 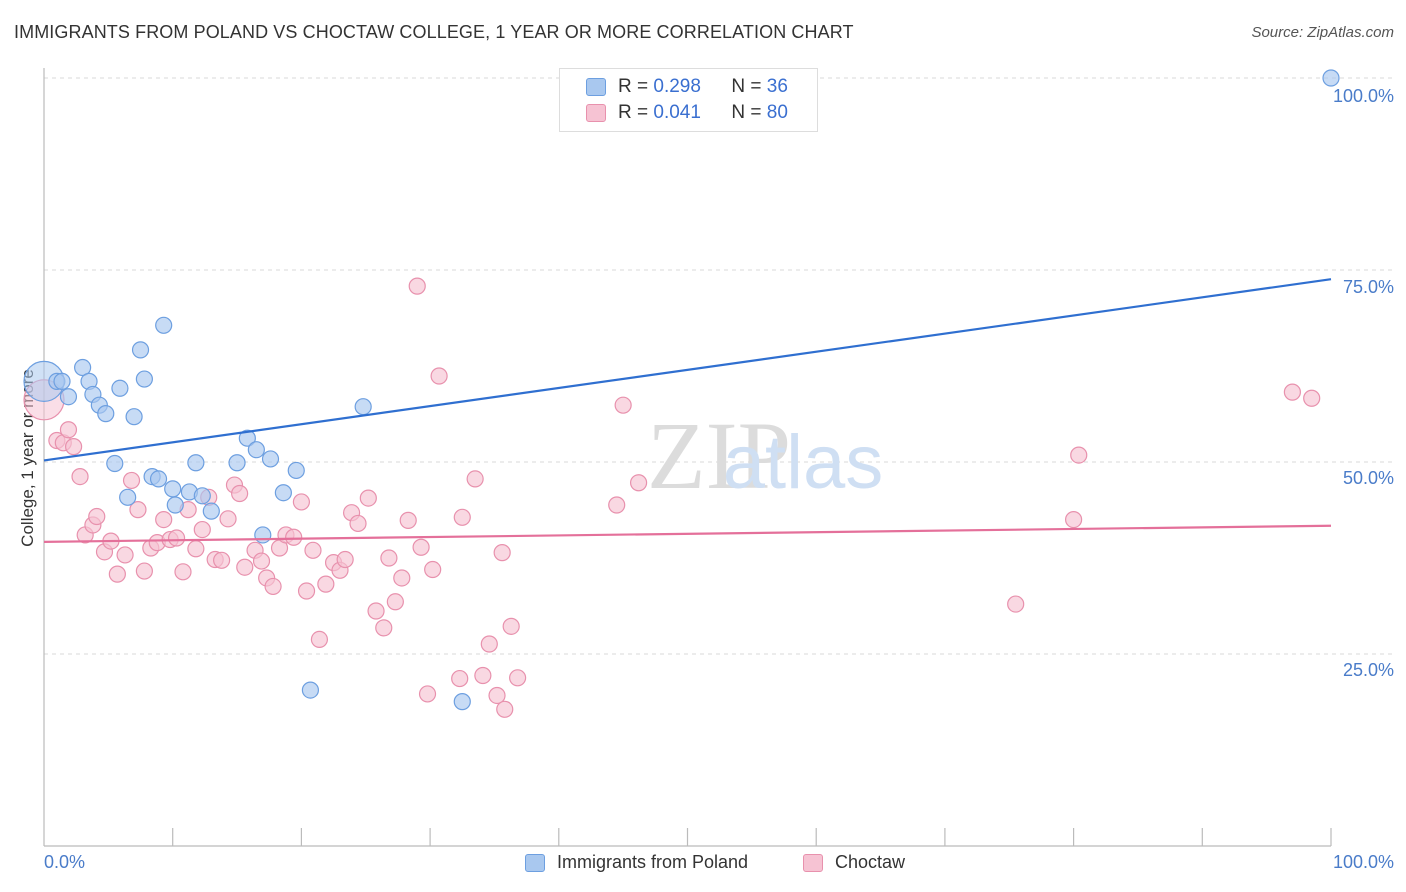 I want to click on y-tick-label-100: 100.0%, so click(x=1363, y=96).